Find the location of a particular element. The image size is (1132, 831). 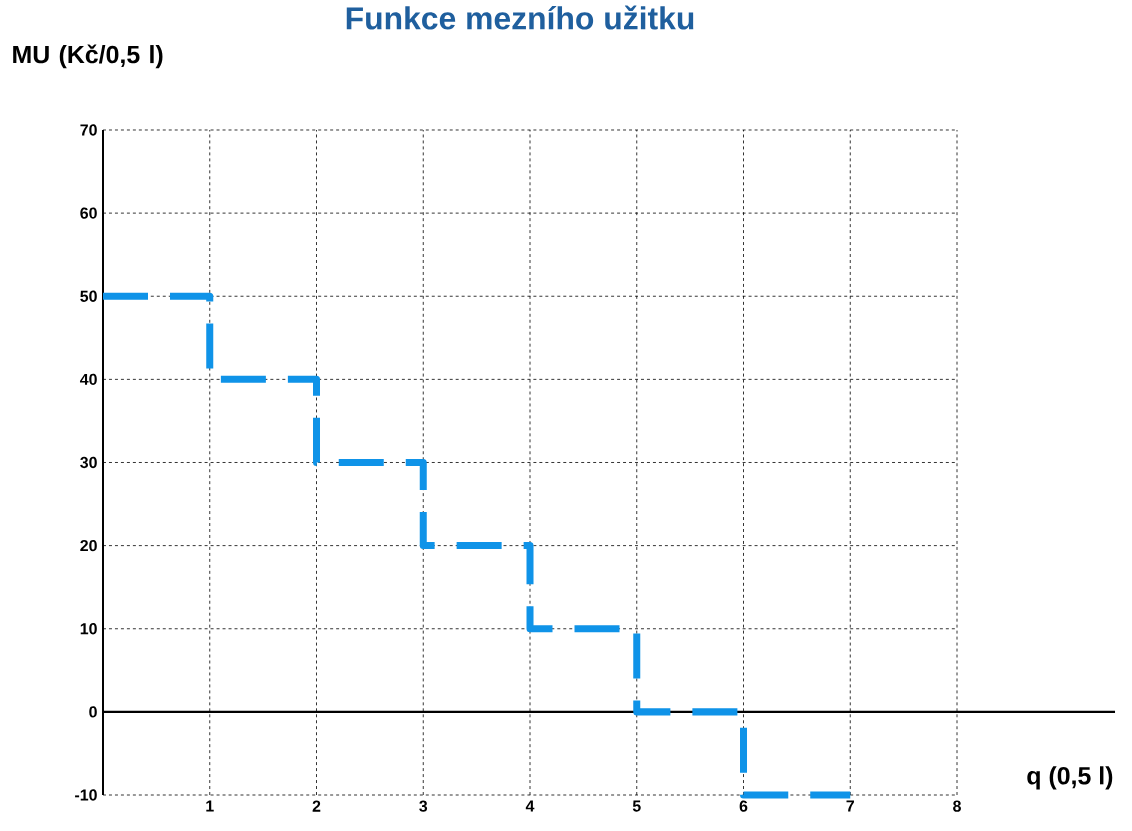

chart-title: Funkce mezního užitku is located at coordinates (520, 17).